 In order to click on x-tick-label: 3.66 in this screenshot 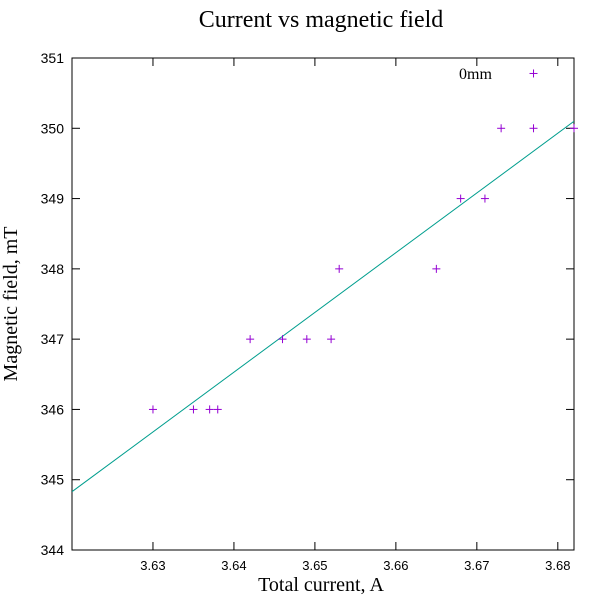, I will do `click(395, 565)`.